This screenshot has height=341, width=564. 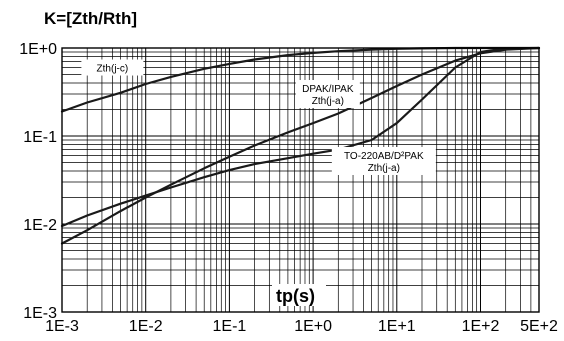 I want to click on y-tick-label: 1E+0, so click(x=38, y=49).